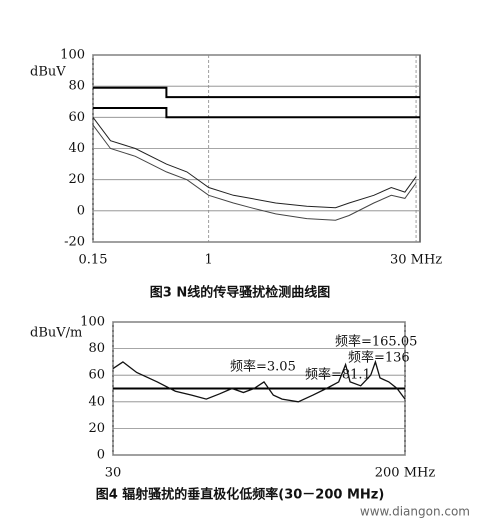  I want to click on annotation: 频率=81.1, so click(338, 375).